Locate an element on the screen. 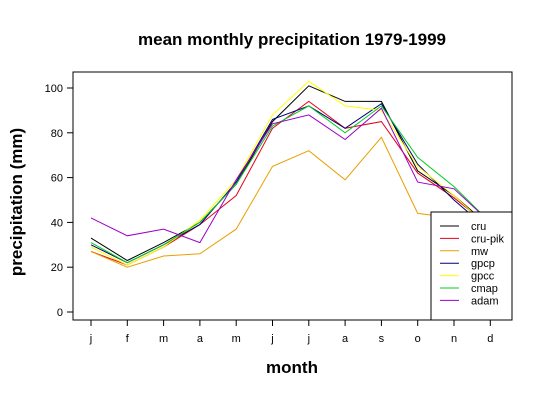  legend-label: cru is located at coordinates (478, 227).